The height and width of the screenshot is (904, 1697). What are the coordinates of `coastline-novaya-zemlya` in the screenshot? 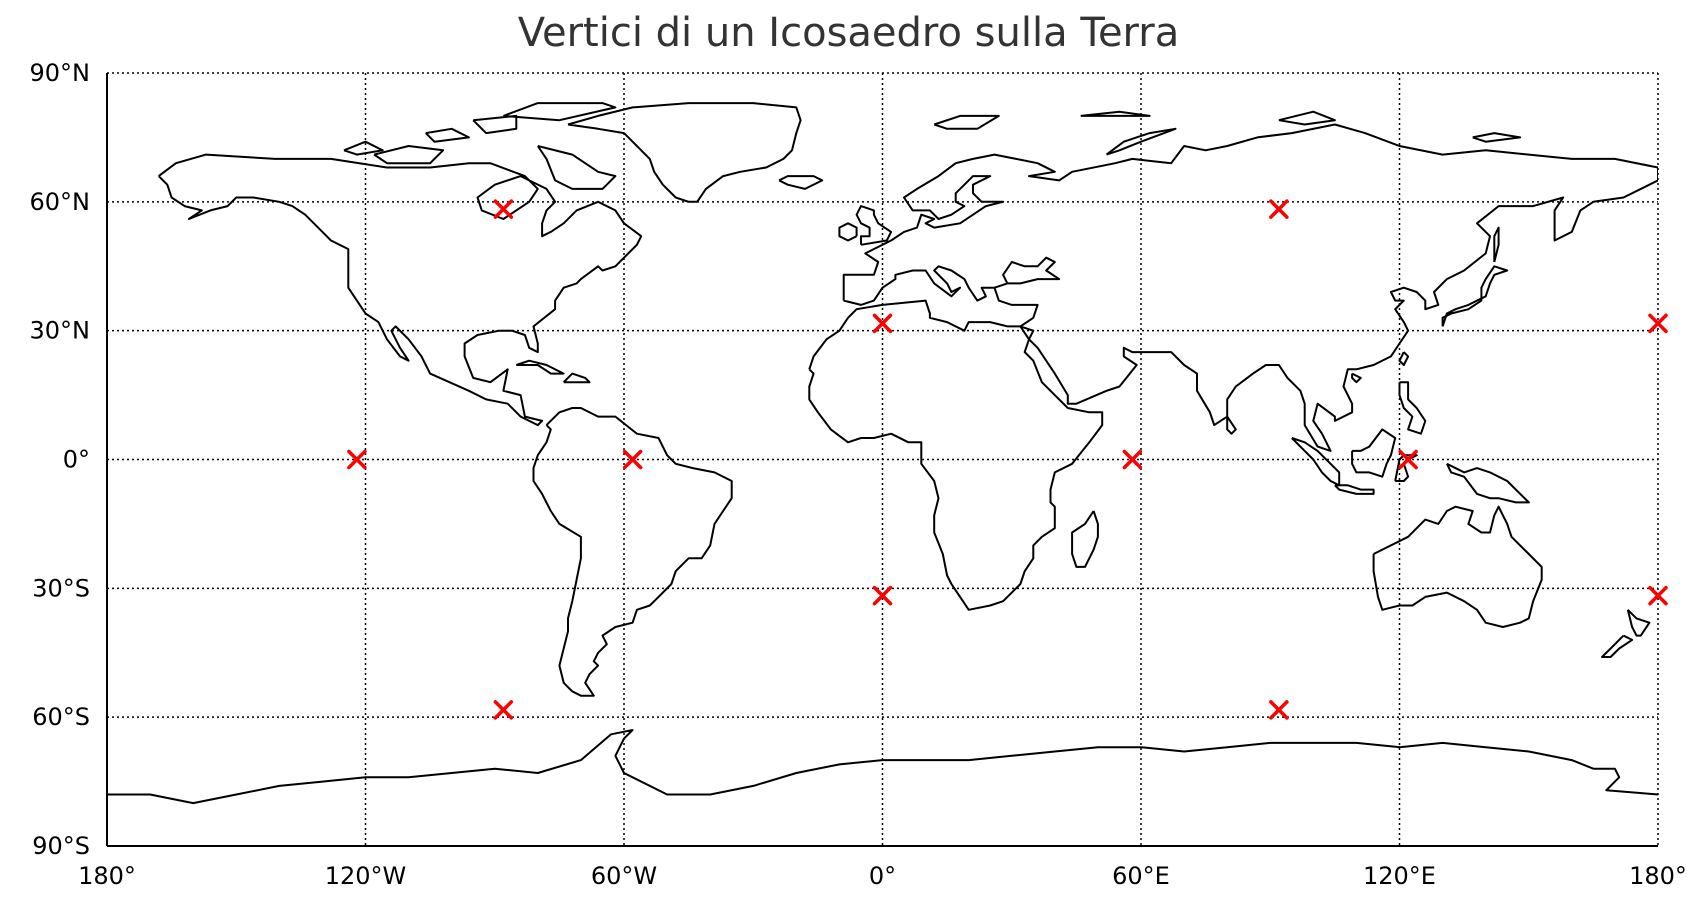 It's located at (1141, 141).